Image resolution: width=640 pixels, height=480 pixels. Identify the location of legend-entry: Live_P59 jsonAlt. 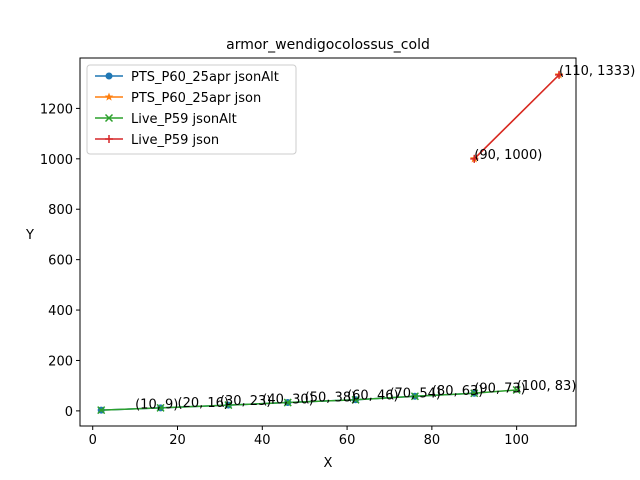
(166, 119).